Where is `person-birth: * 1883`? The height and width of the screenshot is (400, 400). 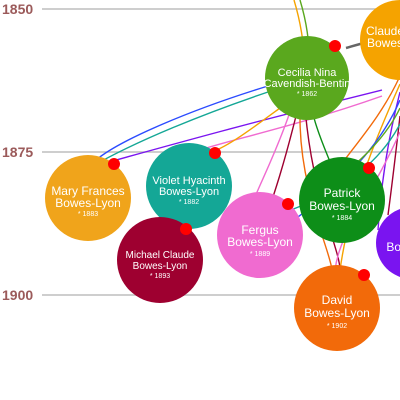 person-birth: * 1883 is located at coordinates (88, 214).